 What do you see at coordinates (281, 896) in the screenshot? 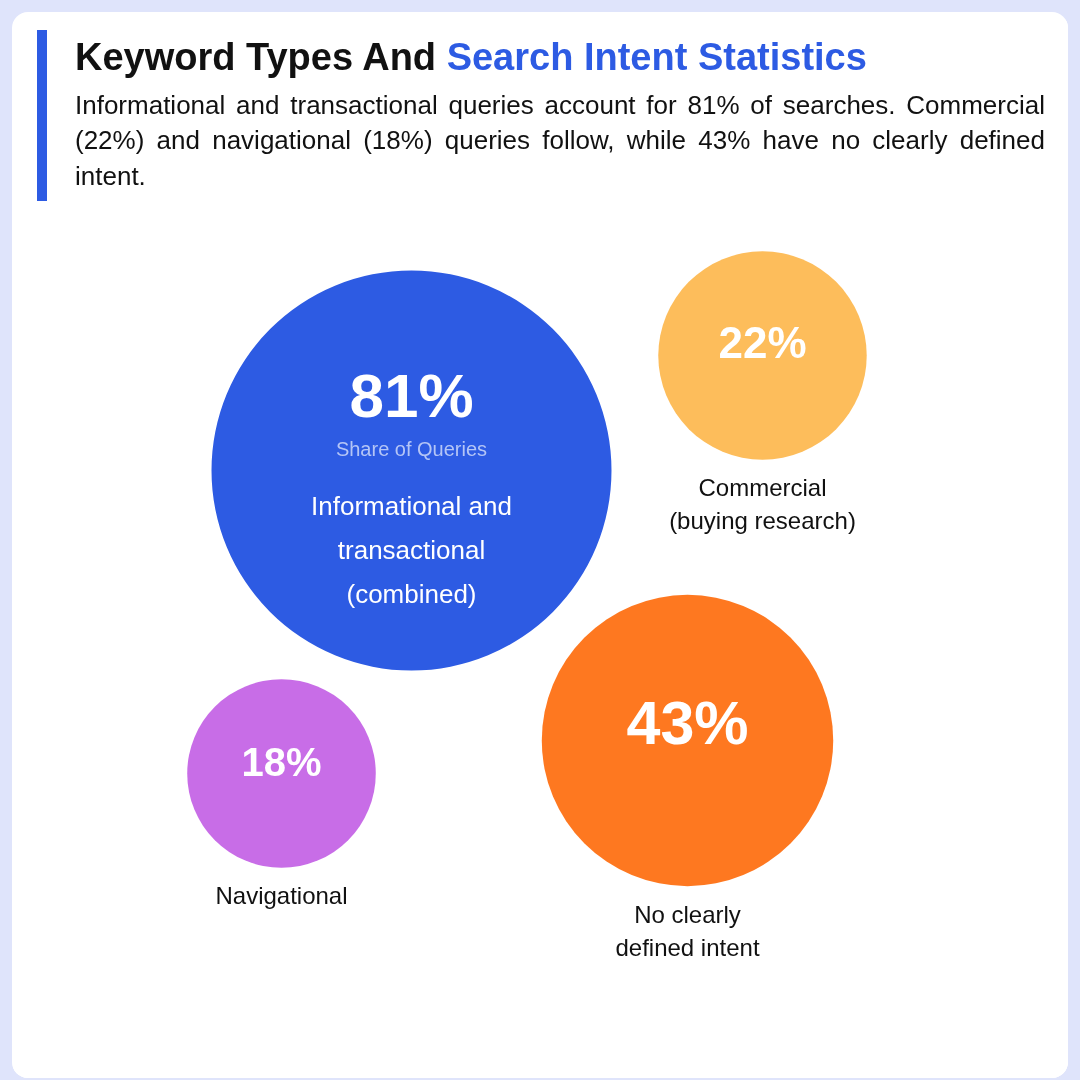
I see `category-label: Navigational` at bounding box center [281, 896].